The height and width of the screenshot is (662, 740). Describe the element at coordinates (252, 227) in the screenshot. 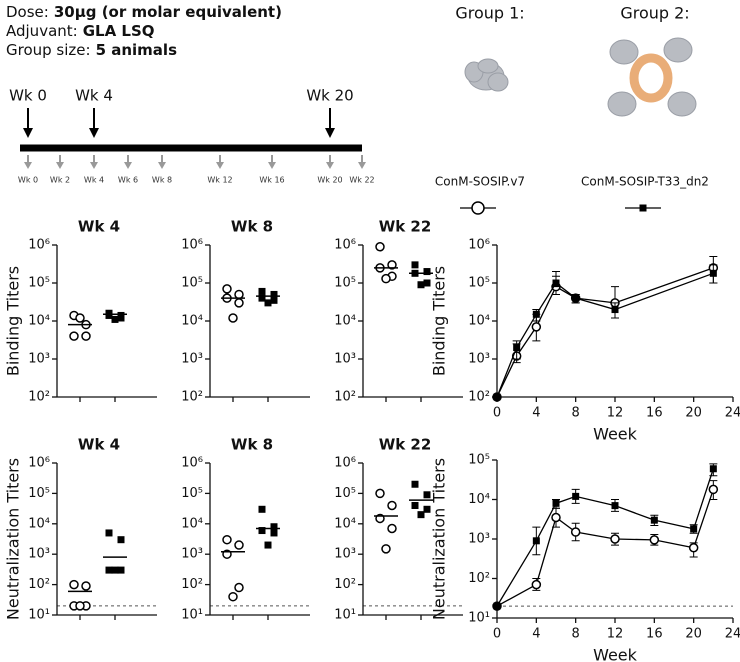

I see `panel-title: Wk 8` at that location.